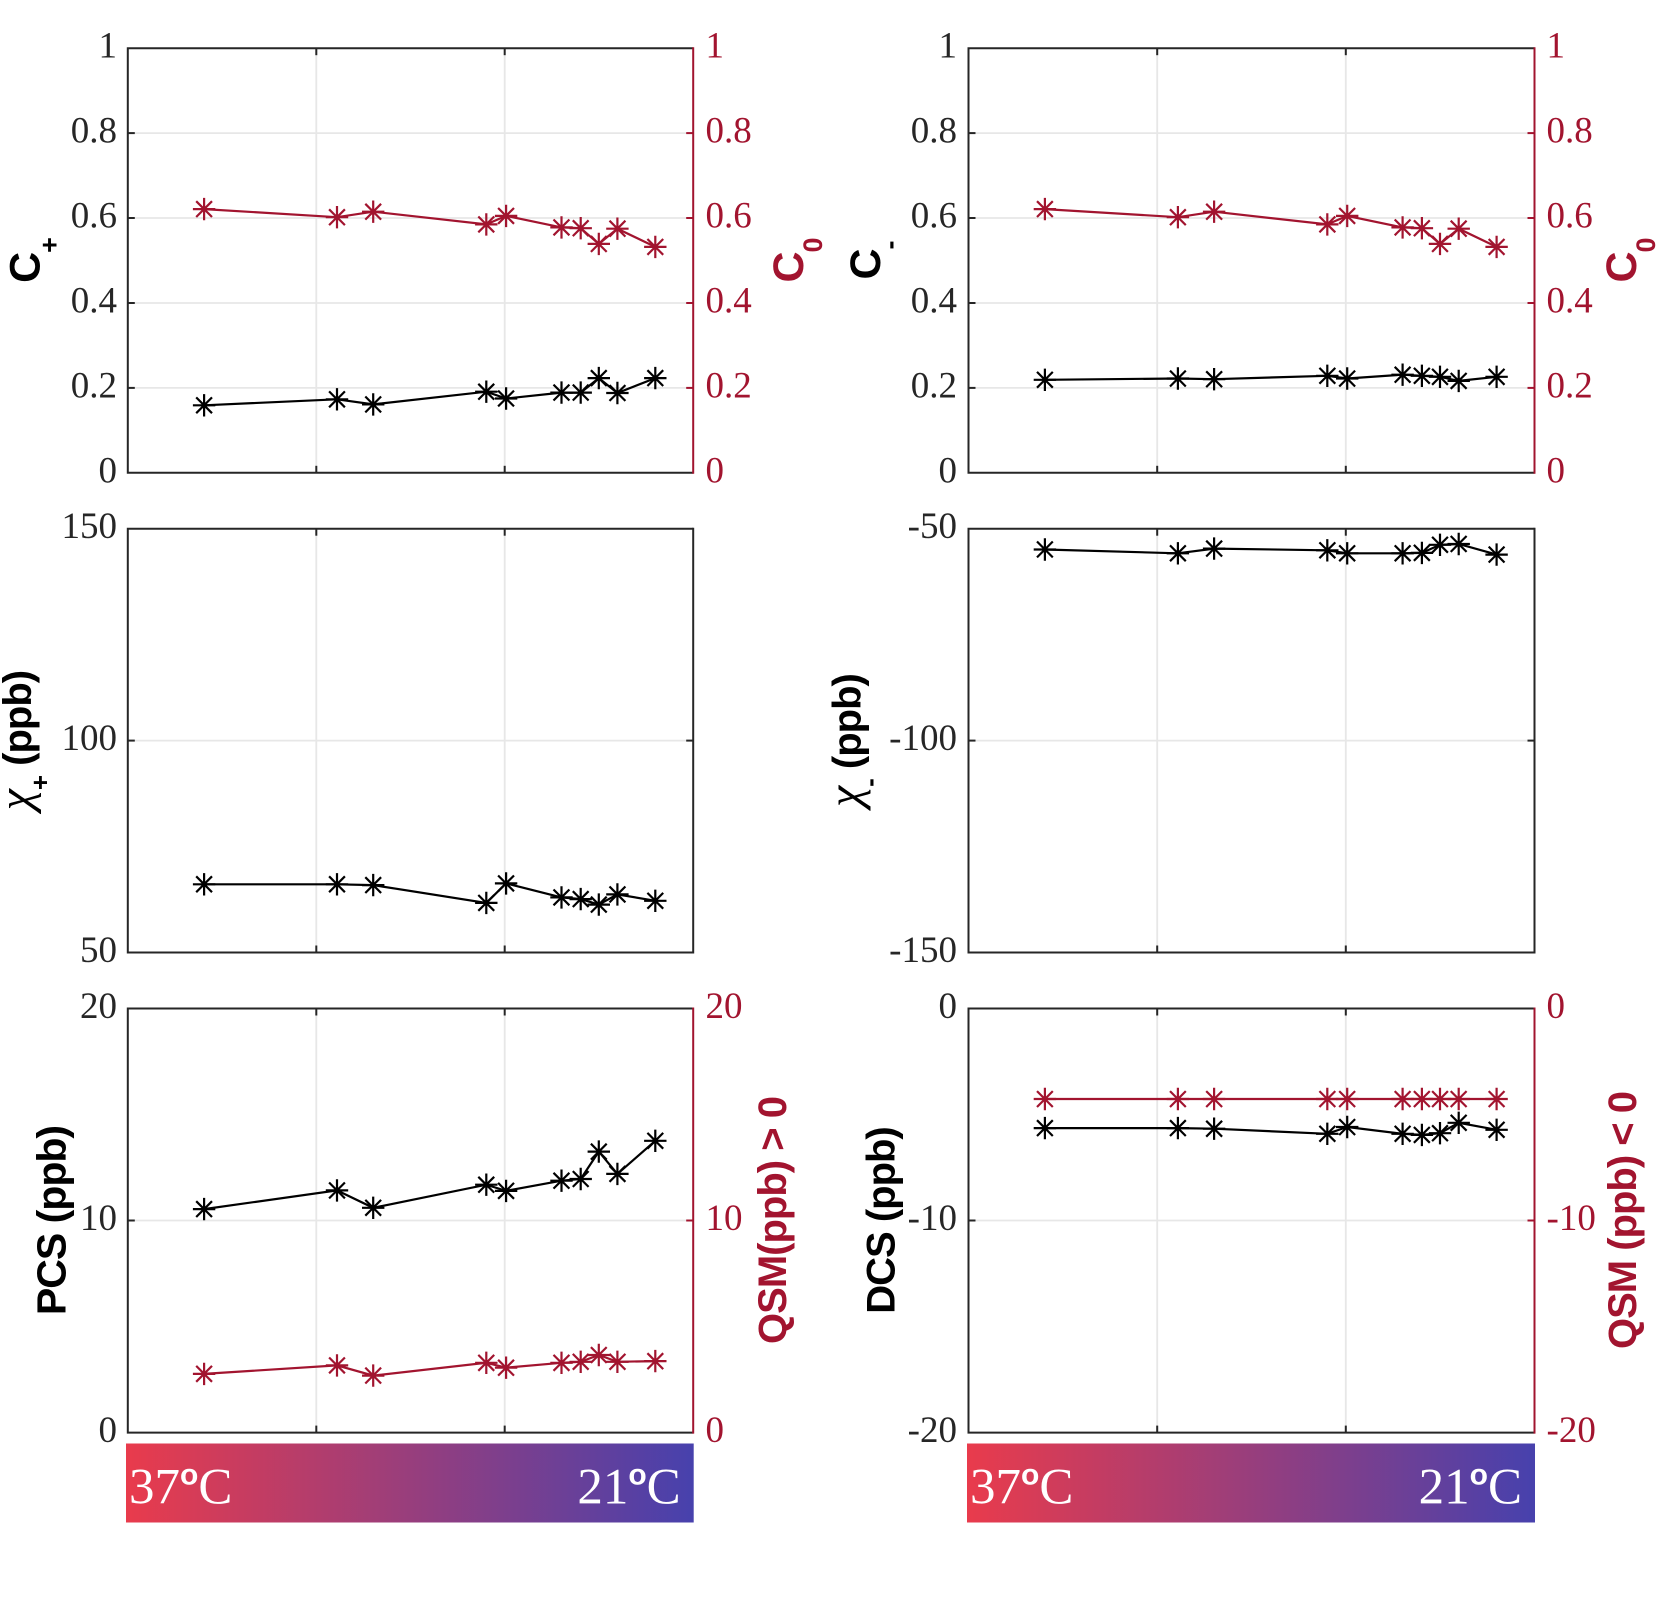 This screenshot has width=1672, height=1597. I want to click on svg-text: 150, so click(90, 526).